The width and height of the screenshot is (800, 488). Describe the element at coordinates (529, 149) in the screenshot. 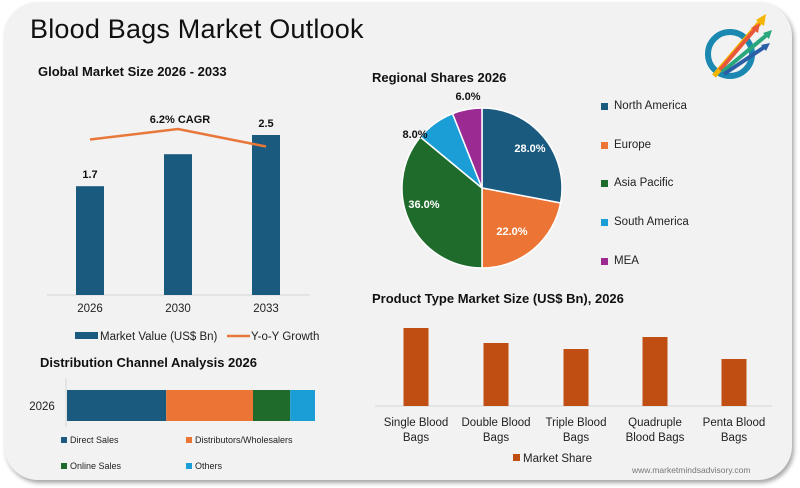

I see `pie-data-label: 28.0%` at that location.